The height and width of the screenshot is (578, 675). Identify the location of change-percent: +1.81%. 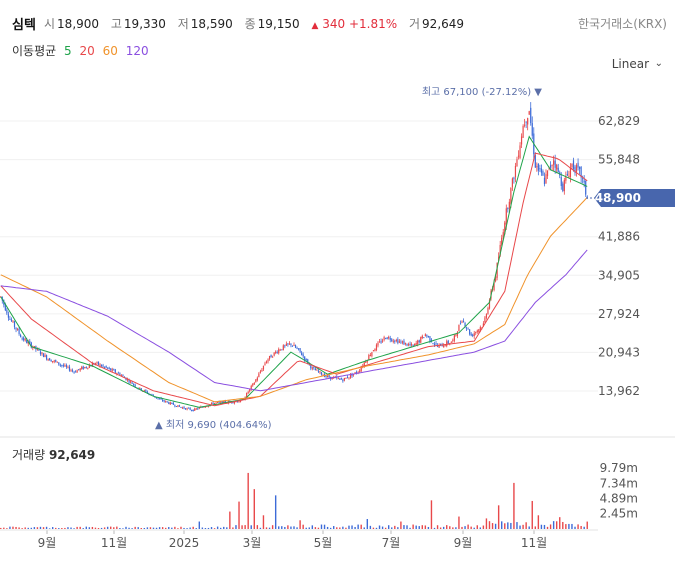
(373, 24).